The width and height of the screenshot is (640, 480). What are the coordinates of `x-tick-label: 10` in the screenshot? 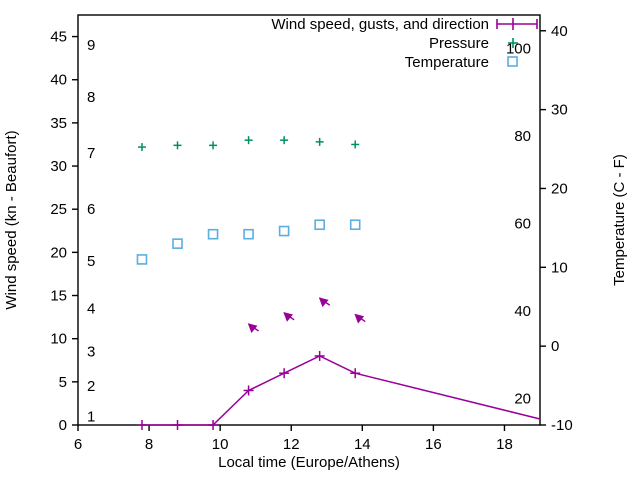 It's located at (220, 444).